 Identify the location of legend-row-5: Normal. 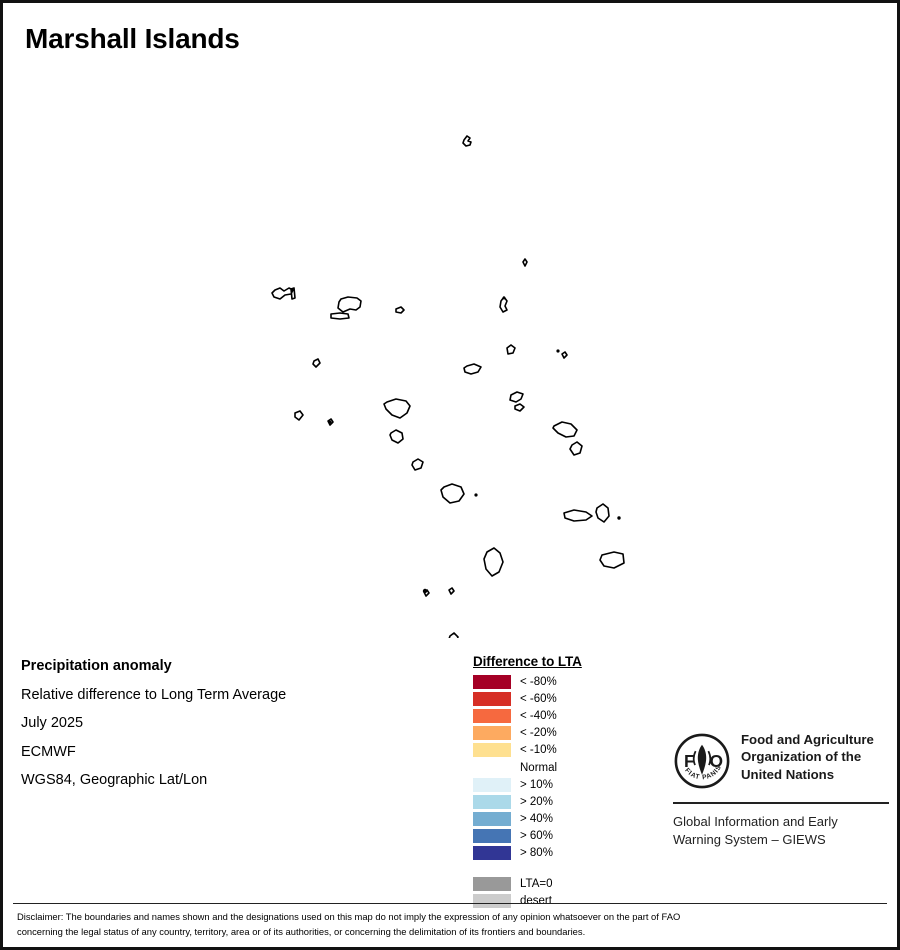
(527, 767).